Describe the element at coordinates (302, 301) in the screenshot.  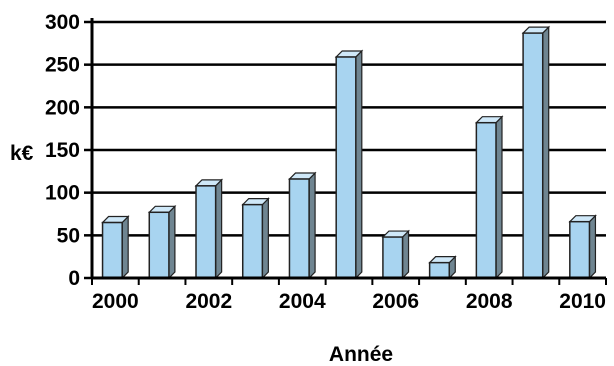
I see `x-tick-label: 2004` at that location.